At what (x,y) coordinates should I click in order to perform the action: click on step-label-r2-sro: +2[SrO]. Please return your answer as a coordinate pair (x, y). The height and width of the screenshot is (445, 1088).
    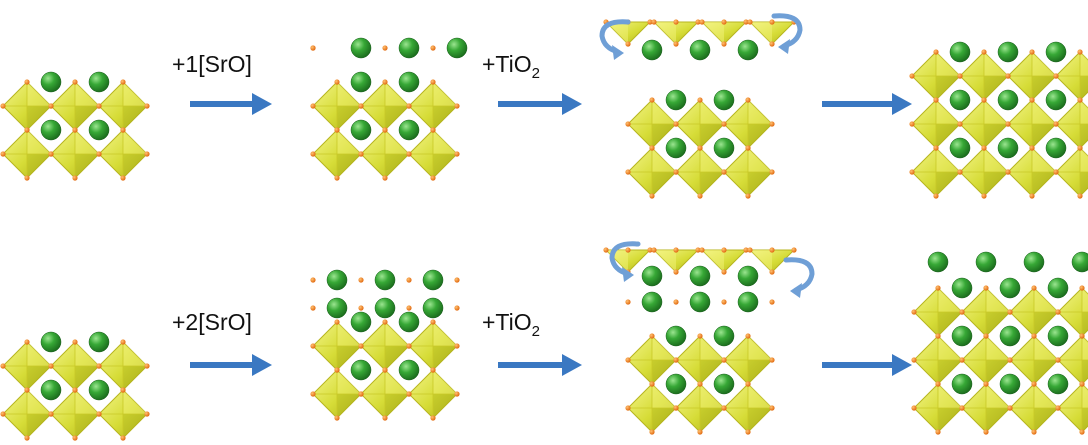
    Looking at the image, I should click on (212, 322).